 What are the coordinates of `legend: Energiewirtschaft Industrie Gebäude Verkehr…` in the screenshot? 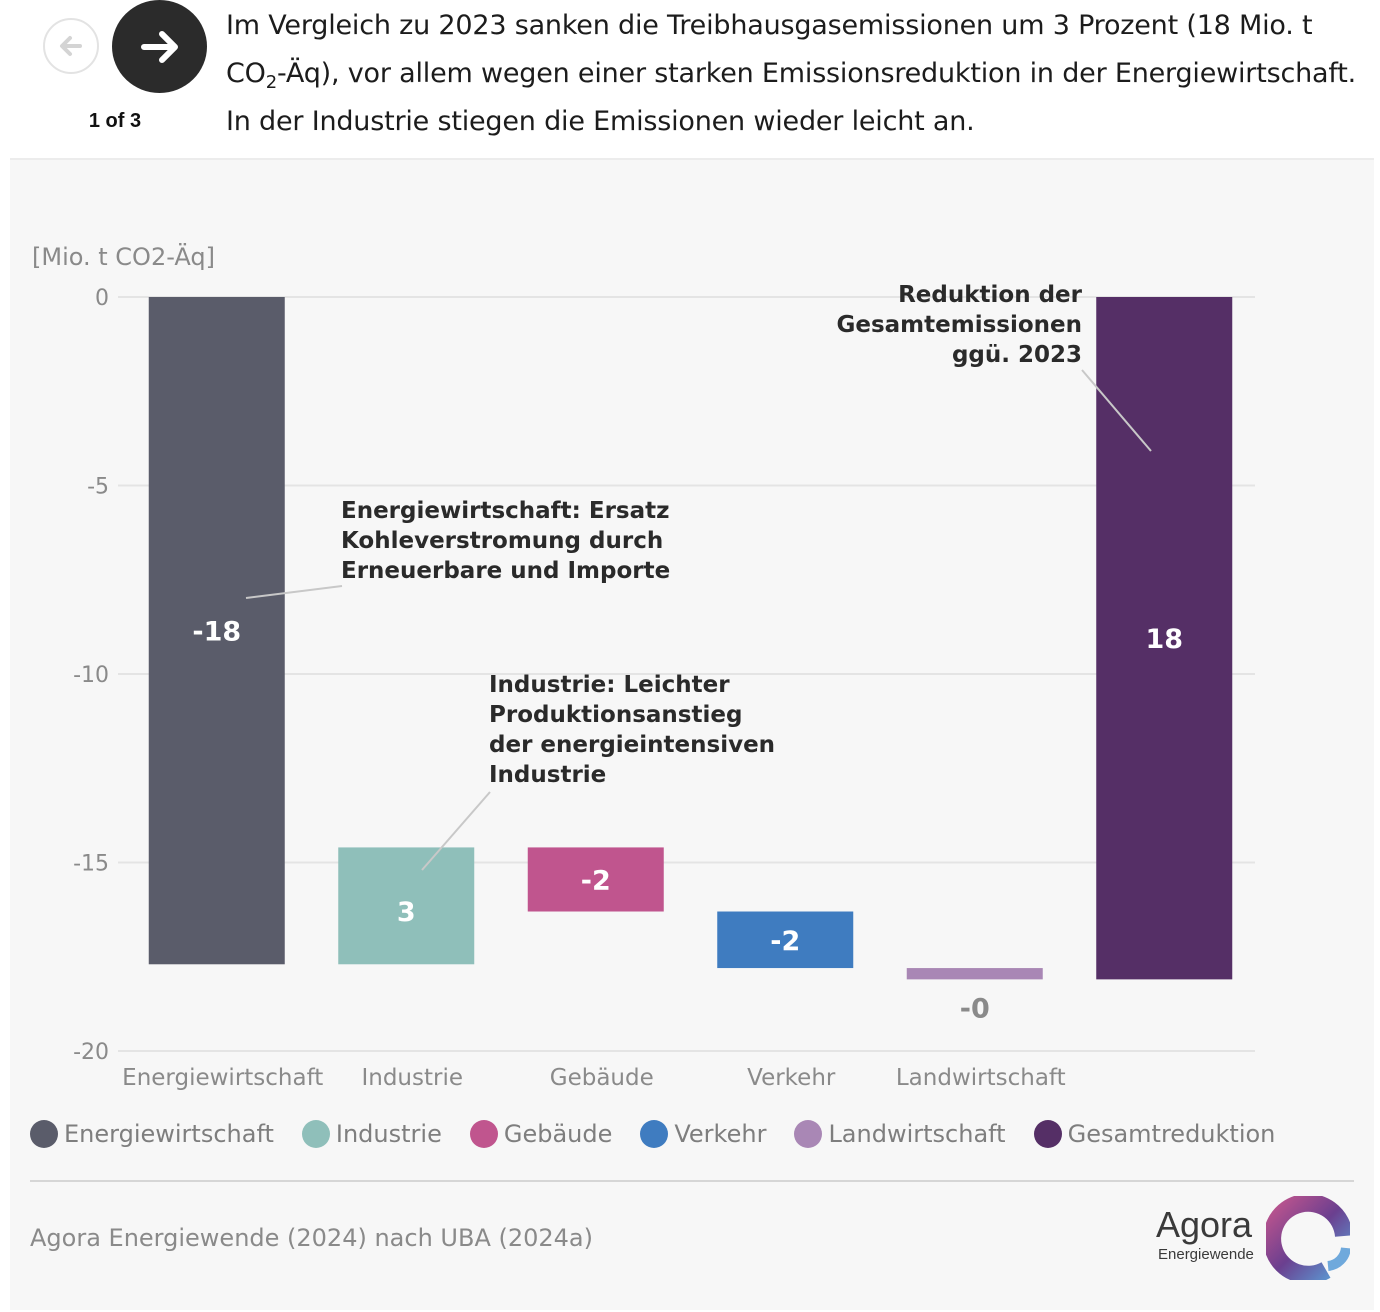 It's located at (666, 1134).